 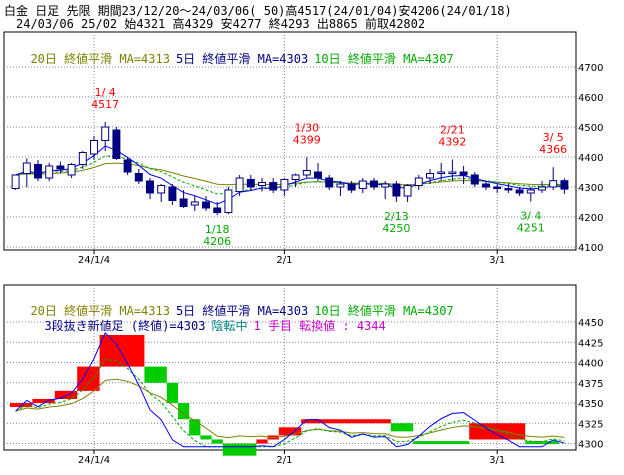 I want to click on low-date-label: 2/13, so click(x=396, y=216).